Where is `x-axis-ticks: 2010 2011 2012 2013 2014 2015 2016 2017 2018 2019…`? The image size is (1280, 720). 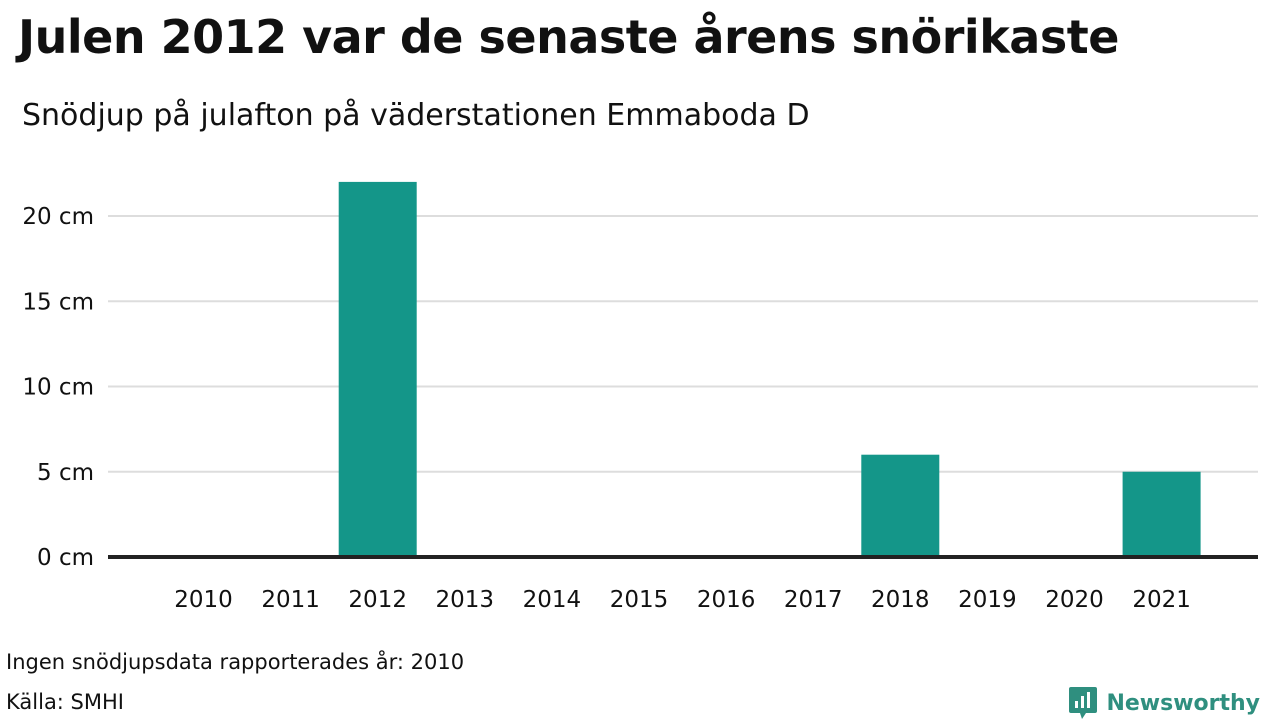
x-axis-ticks: 2010 2011 2012 2013 2014 2015 2016 2017 2018 2019… is located at coordinates (682, 600).